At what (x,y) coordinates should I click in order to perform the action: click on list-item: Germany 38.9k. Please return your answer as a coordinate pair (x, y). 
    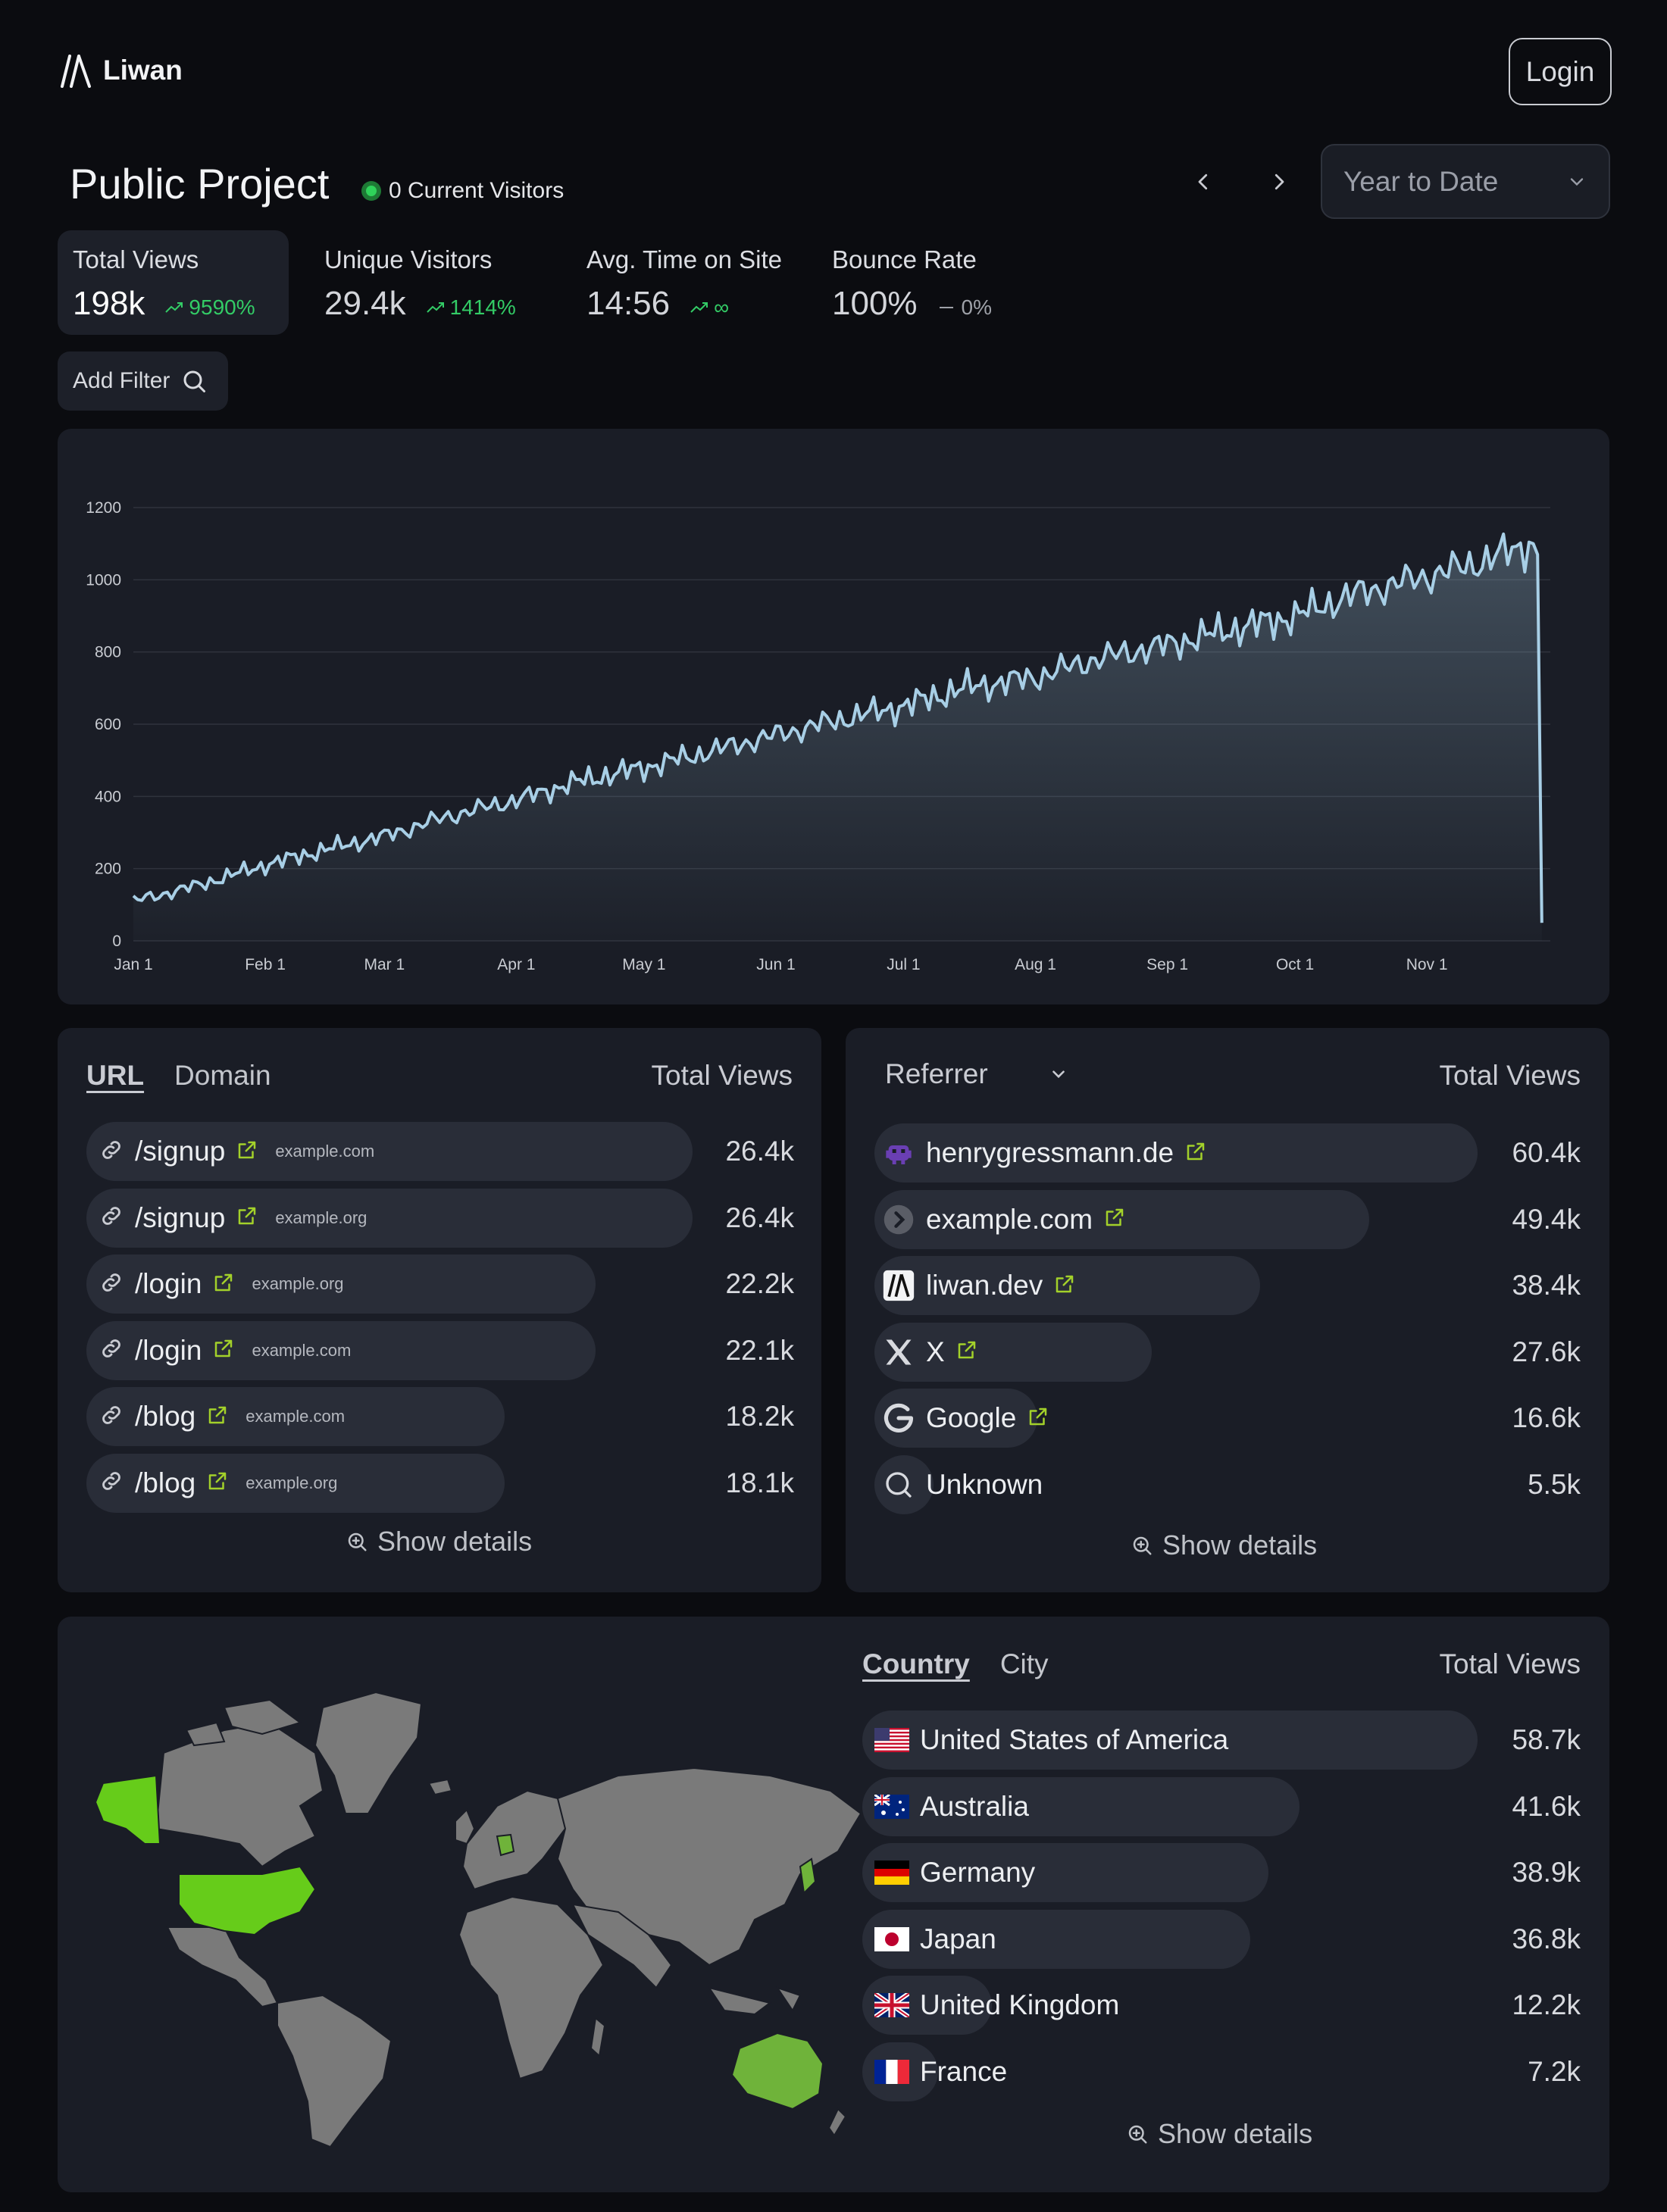
    Looking at the image, I should click on (1221, 1872).